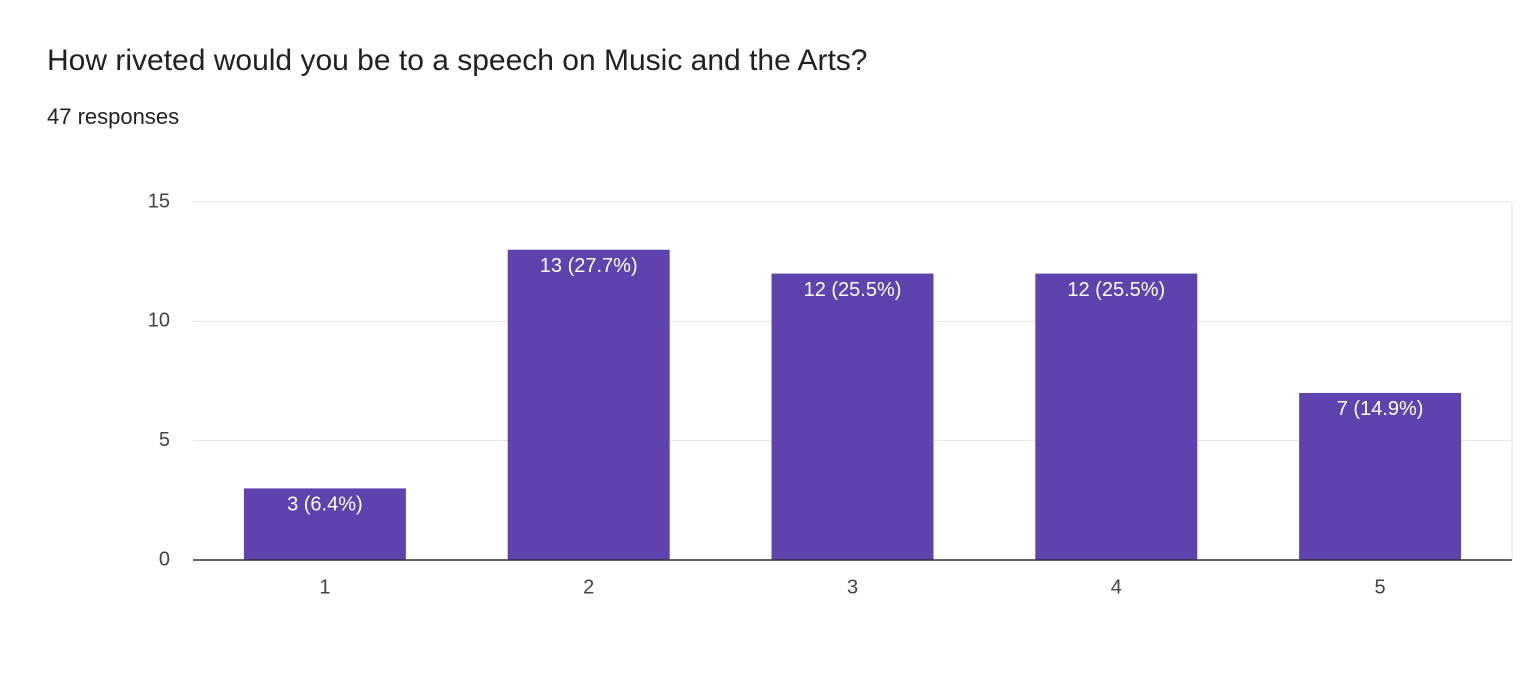 The height and width of the screenshot is (696, 1524). Describe the element at coordinates (164, 559) in the screenshot. I see `y-tick-label: 0` at that location.